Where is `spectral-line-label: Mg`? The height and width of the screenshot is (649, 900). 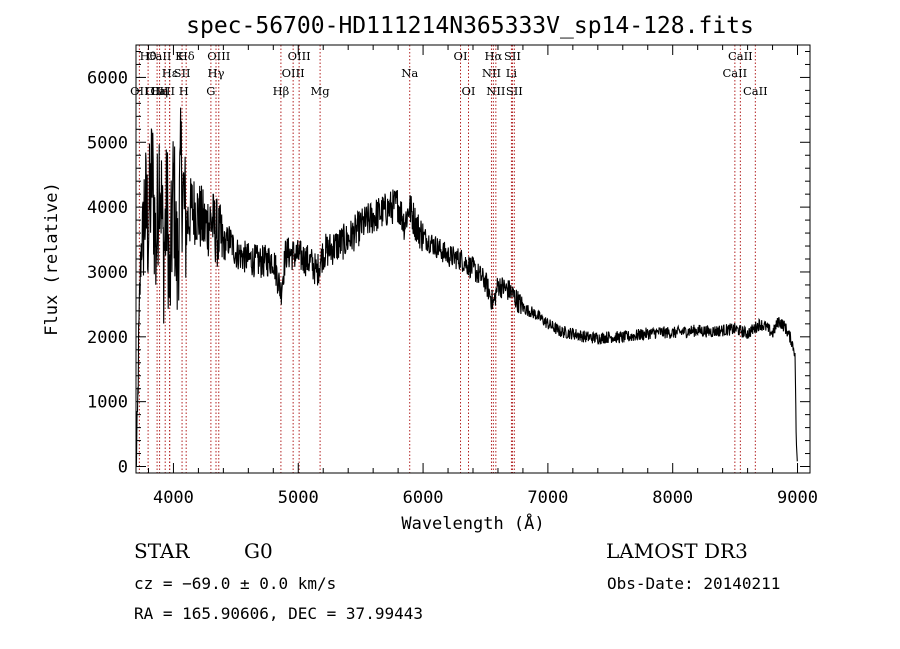
spectral-line-label: Mg is located at coordinates (321, 91).